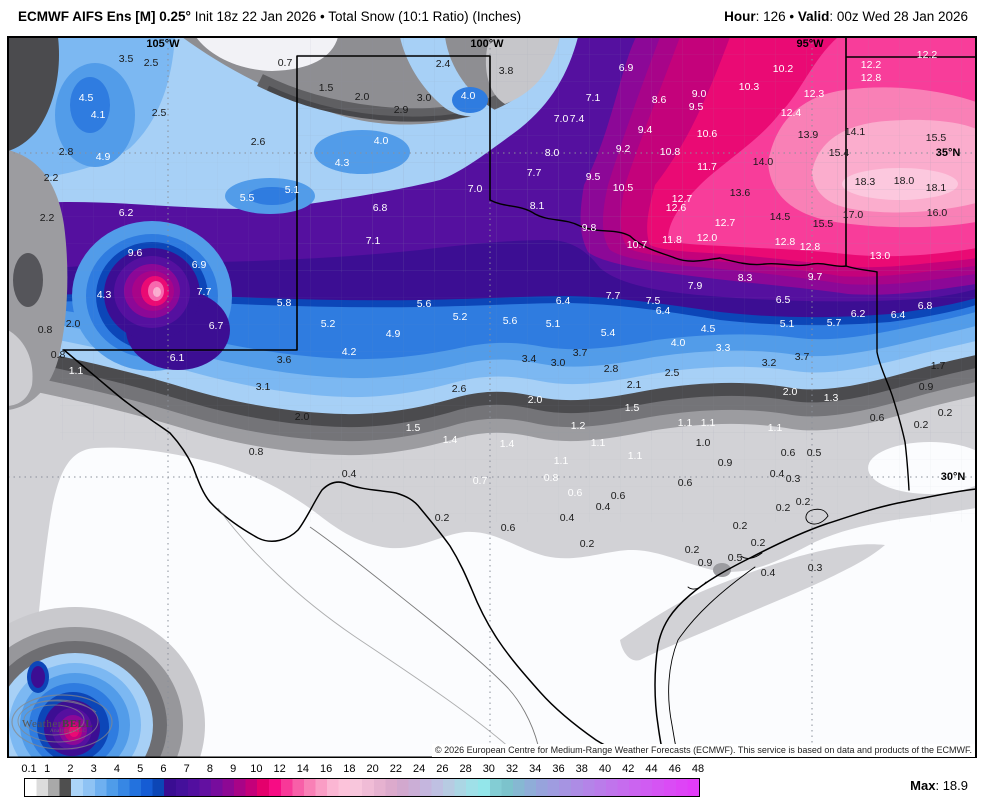 This screenshot has height=808, width=984. Describe the element at coordinates (674, 769) in the screenshot. I see `legend-tick-label: 46` at that location.